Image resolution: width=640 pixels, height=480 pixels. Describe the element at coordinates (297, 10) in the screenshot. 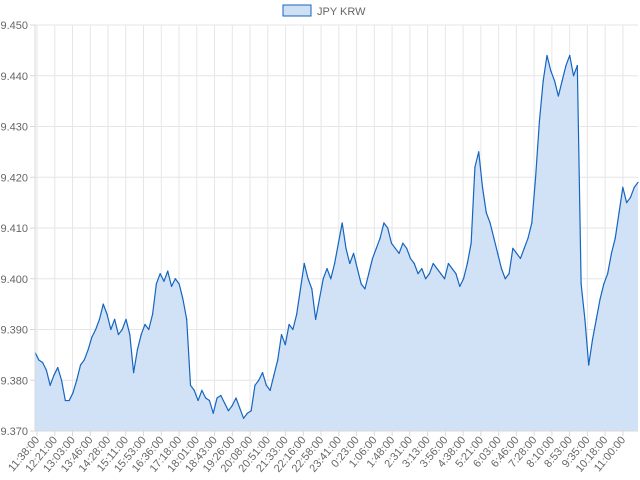

I see `legend-swatch` at that location.